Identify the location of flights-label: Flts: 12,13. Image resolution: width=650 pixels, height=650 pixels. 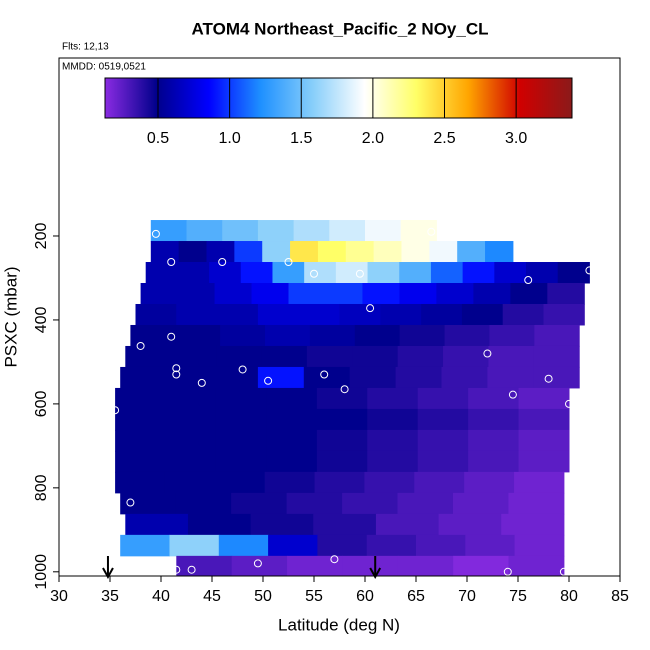
(85, 47).